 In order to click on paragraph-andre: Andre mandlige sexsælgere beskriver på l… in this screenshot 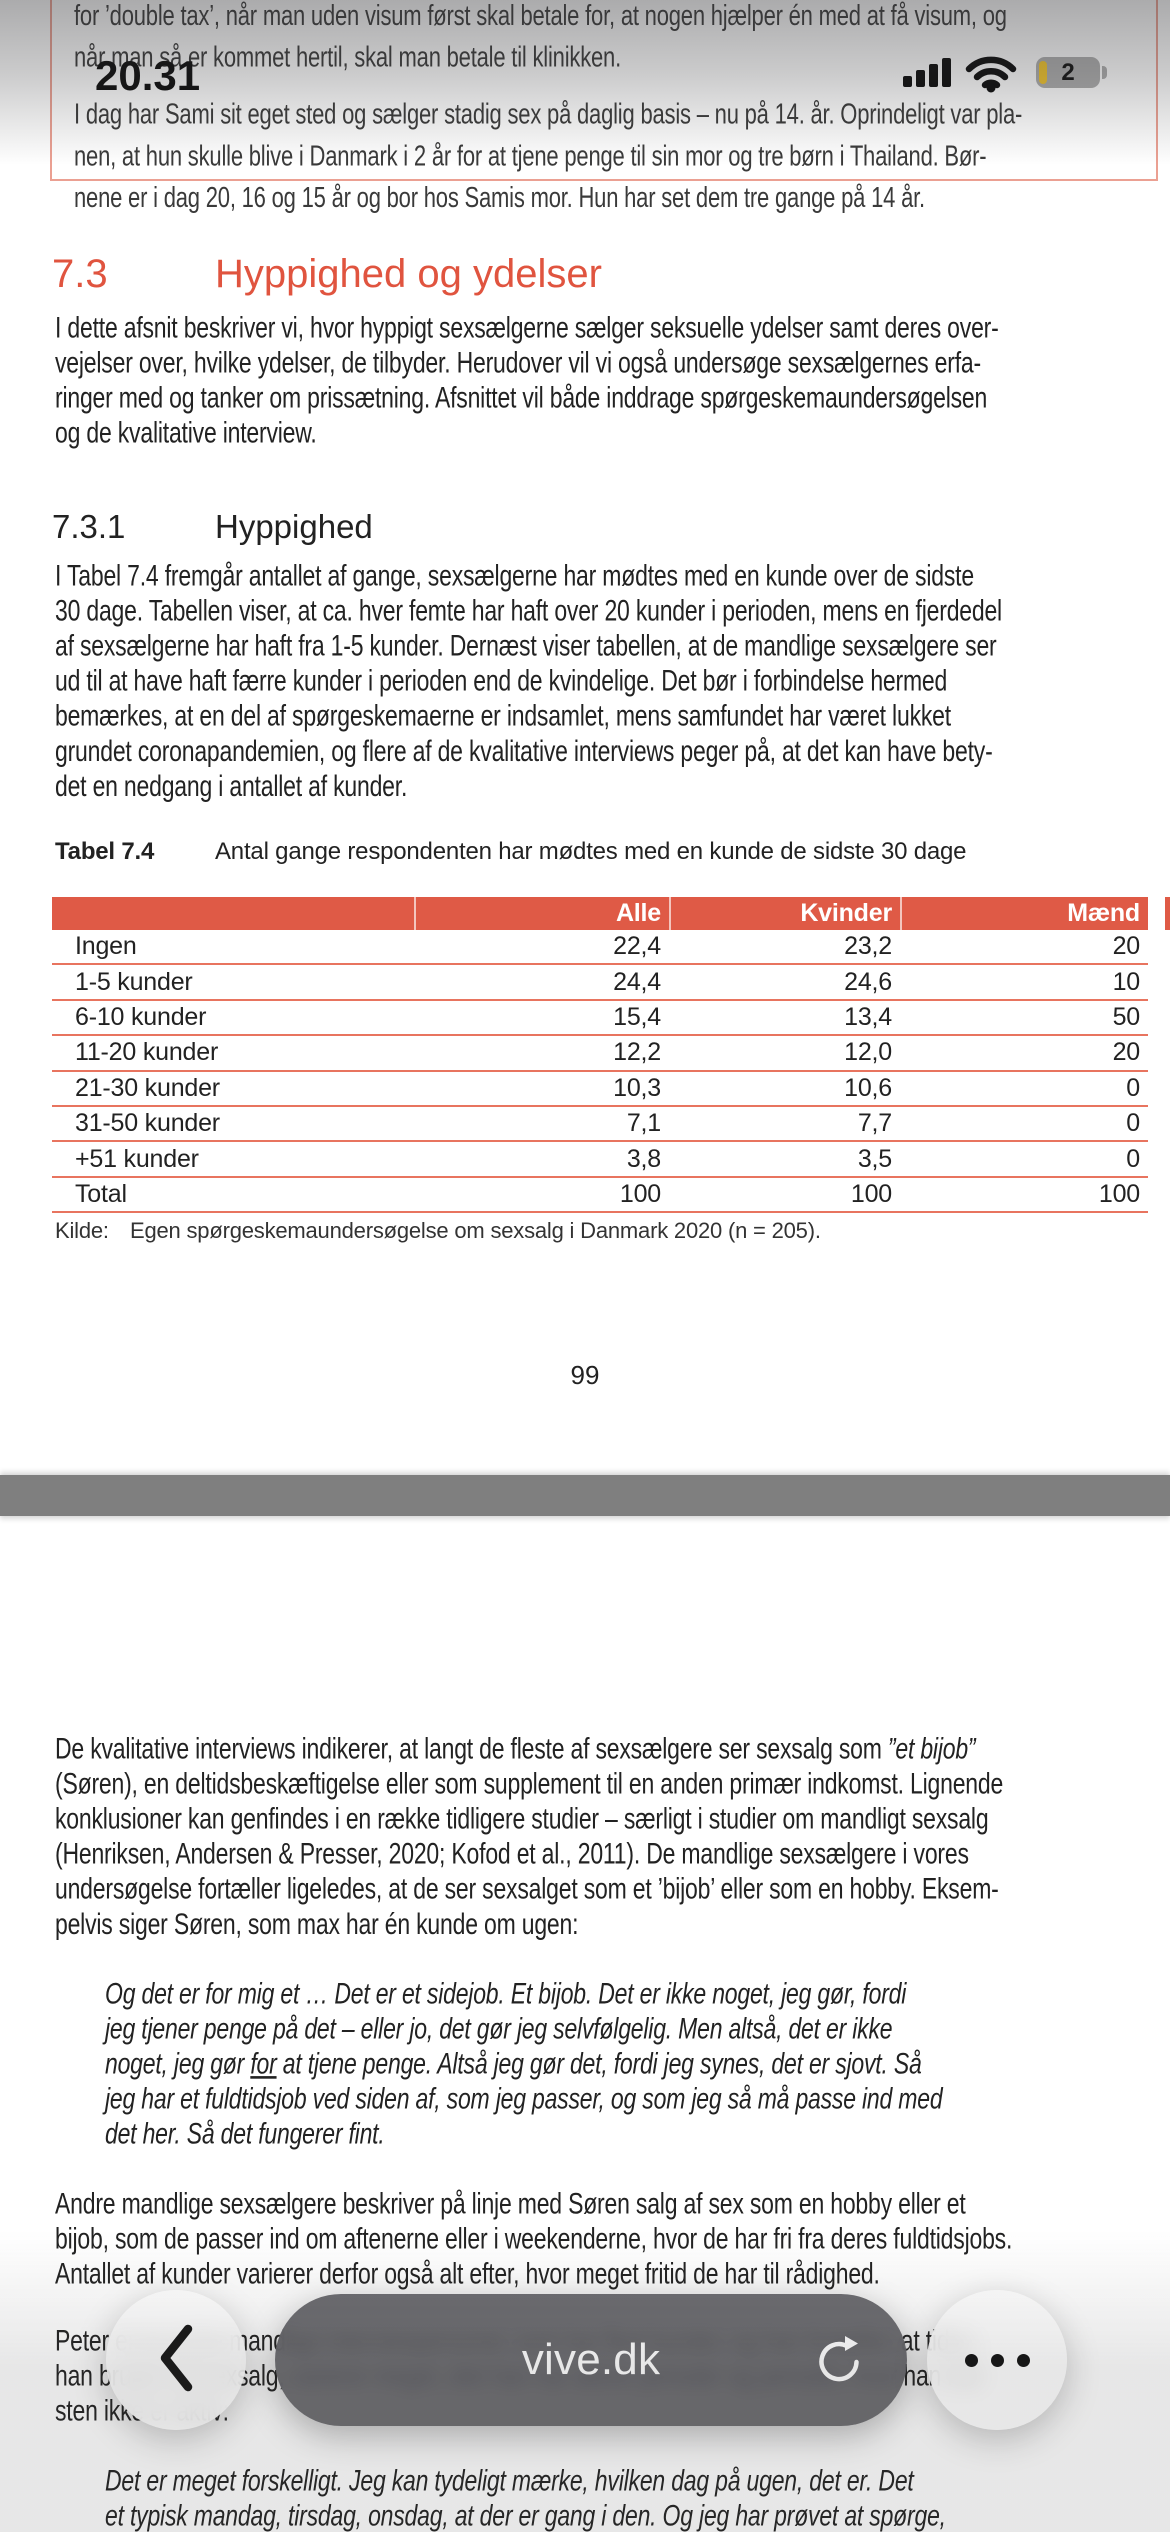, I will do `click(600, 2238)`.